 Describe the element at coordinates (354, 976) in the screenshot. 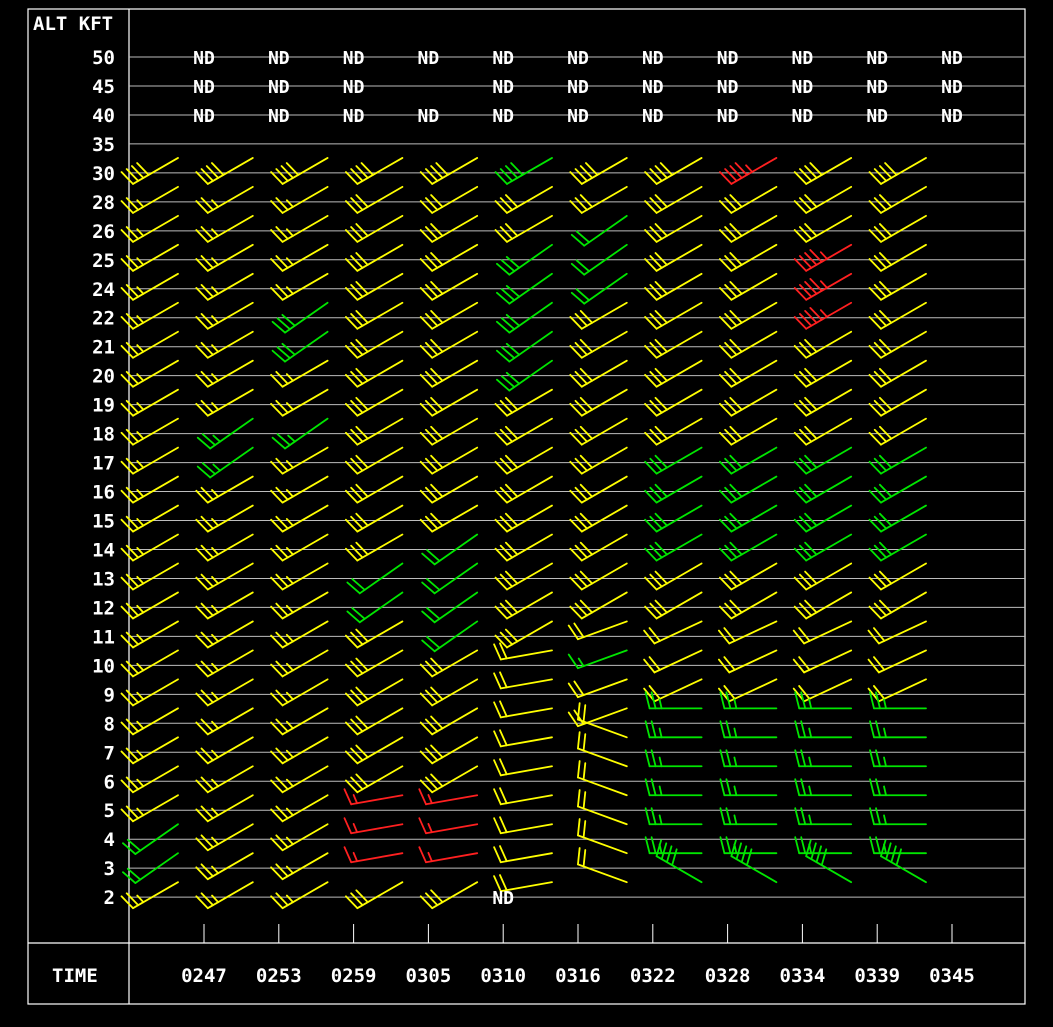

I see `time-label-value: 0259` at that location.